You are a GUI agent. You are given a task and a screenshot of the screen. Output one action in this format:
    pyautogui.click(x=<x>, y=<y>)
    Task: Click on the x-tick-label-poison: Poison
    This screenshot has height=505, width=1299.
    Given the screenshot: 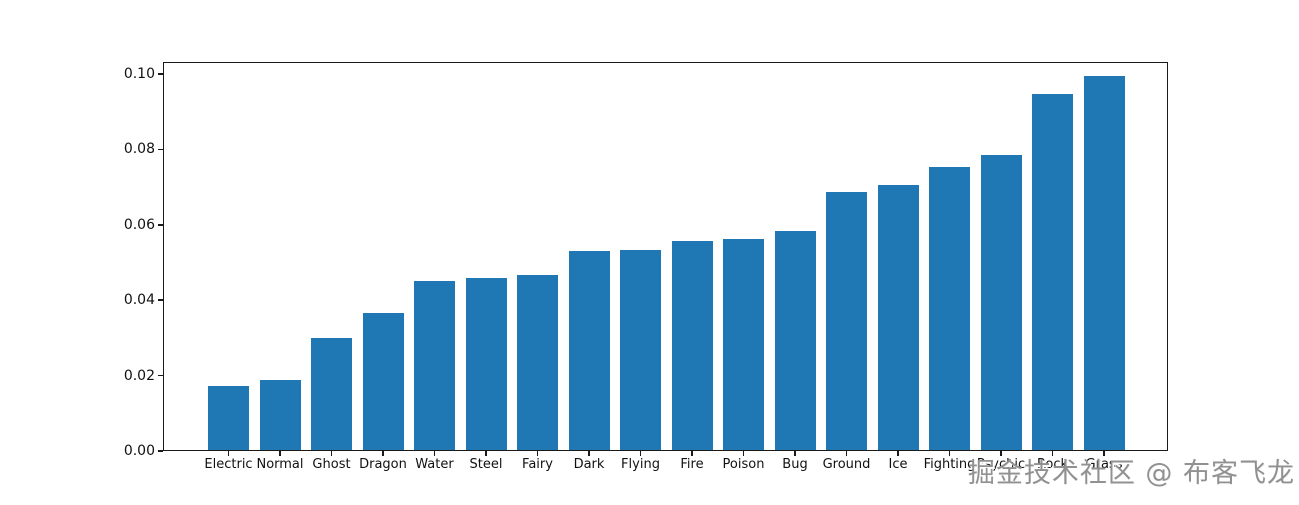 What is the action you would take?
    pyautogui.click(x=743, y=464)
    